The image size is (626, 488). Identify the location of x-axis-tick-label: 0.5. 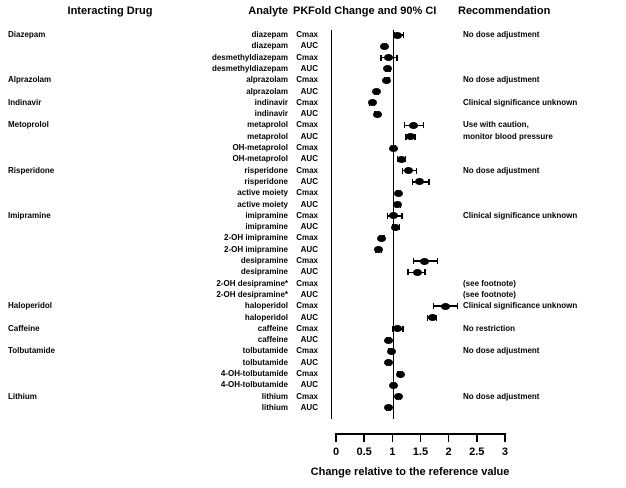
(364, 452).